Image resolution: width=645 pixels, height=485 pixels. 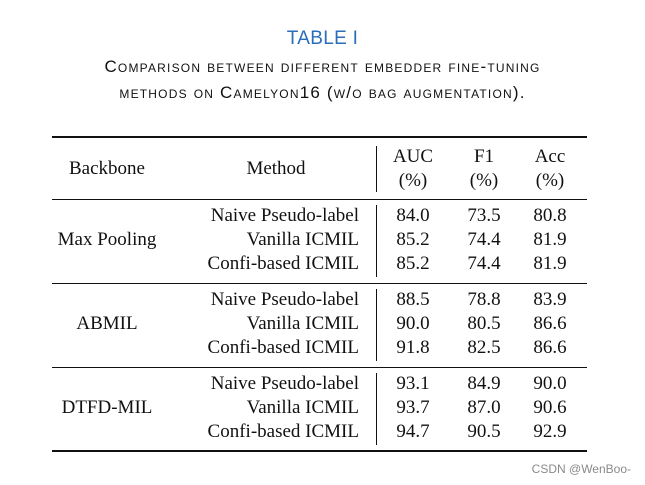 What do you see at coordinates (413, 383) in the screenshot?
I see `auc-cell: 93.1` at bounding box center [413, 383].